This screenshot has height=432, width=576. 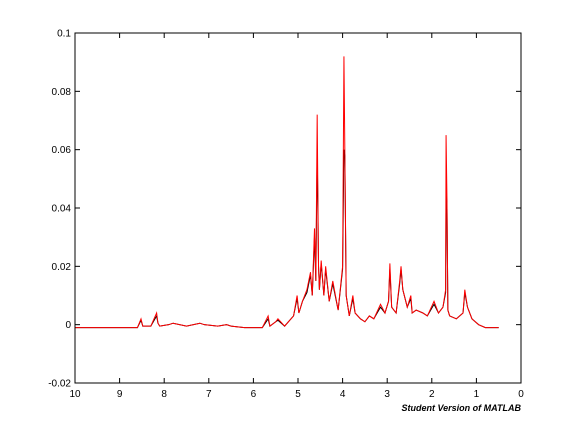 I want to click on y-tick-label: 0.08, so click(x=62, y=92).